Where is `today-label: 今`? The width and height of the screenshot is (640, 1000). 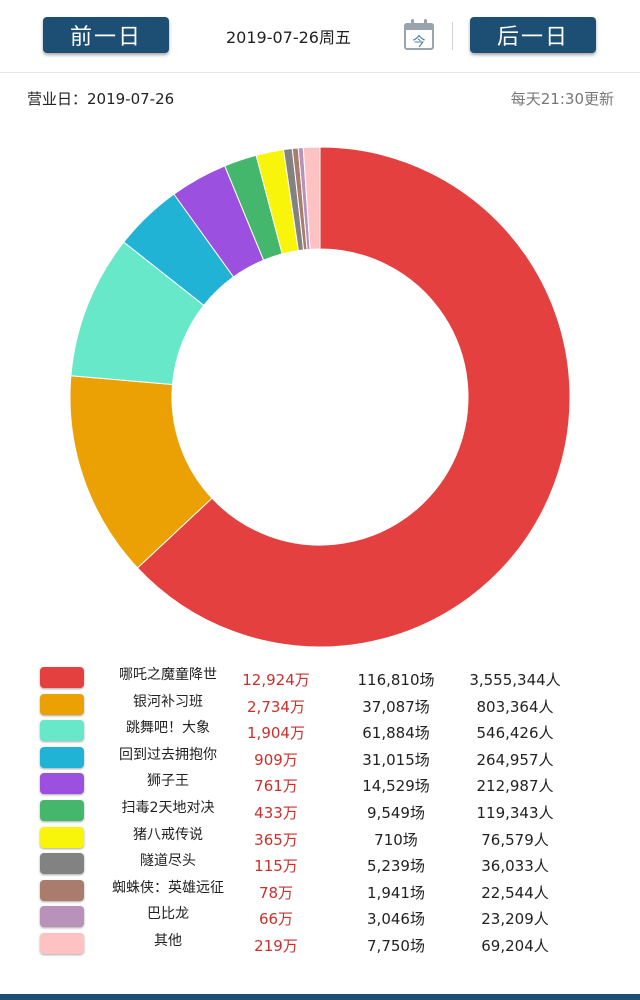 today-label: 今 is located at coordinates (419, 42).